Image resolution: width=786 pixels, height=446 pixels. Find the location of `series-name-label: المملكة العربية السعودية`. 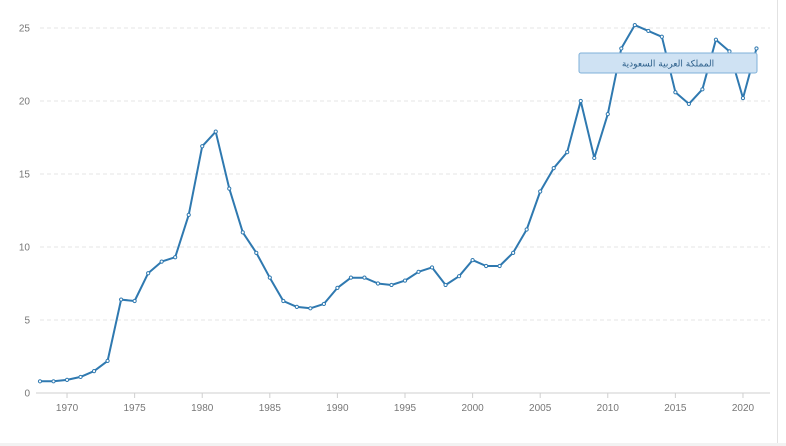

series-name-label: المملكة العربية السعودية is located at coordinates (668, 65).